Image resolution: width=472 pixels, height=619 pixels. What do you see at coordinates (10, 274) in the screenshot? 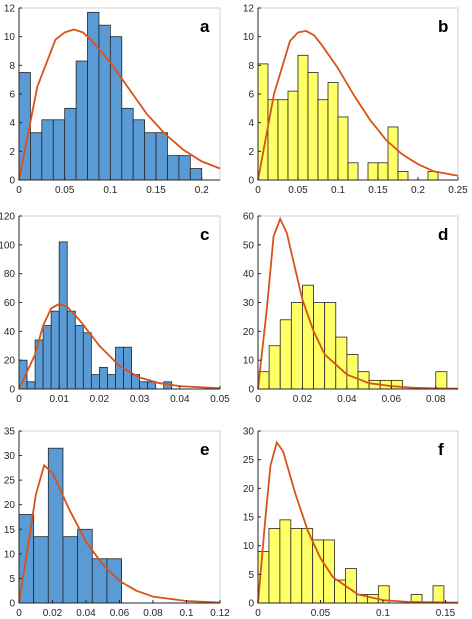
I see `y-tick-label: 80` at bounding box center [10, 274].